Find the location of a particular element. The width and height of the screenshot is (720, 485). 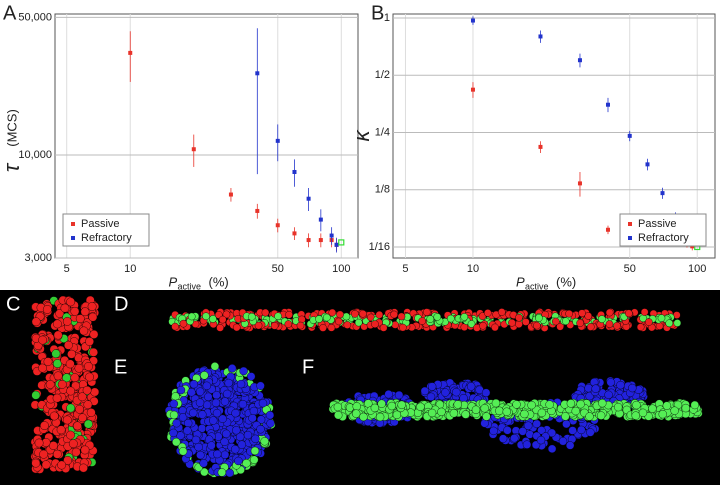

y-tick-label: 1/4 is located at coordinates (382, 132).